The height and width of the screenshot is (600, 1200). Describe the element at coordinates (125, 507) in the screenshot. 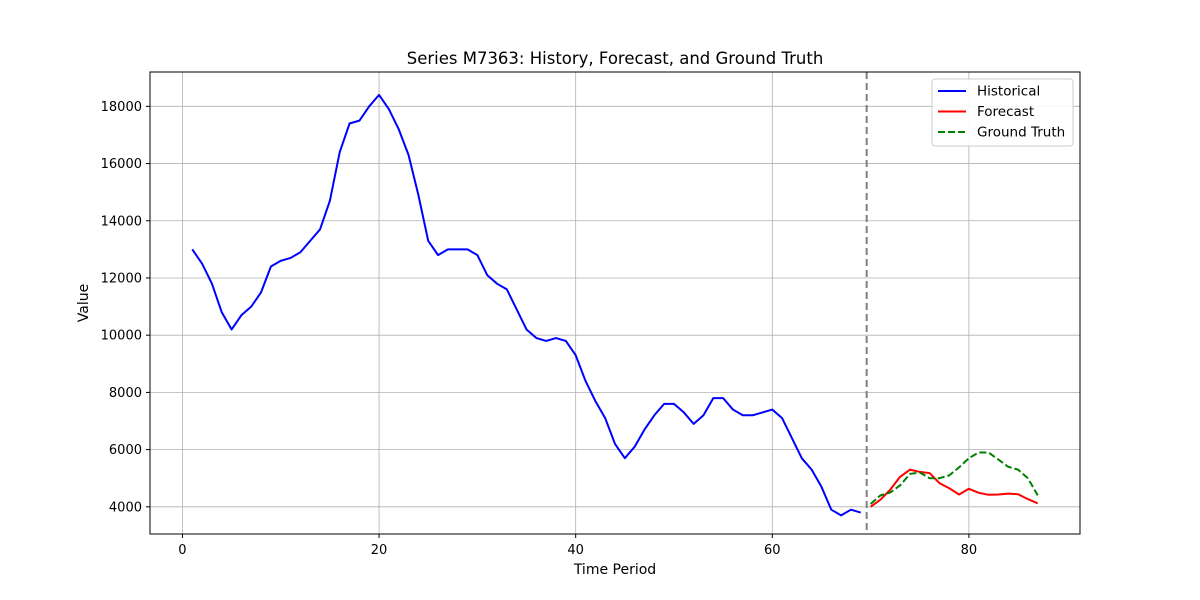

I see `y-tick-label: 4000` at that location.